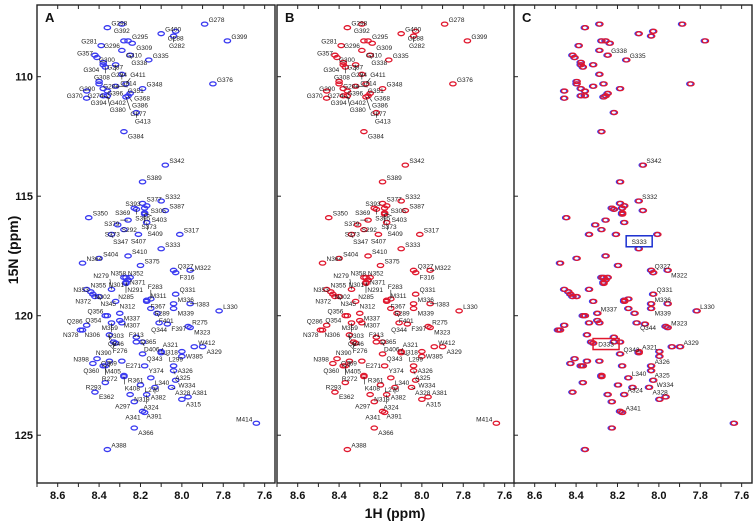  Describe the element at coordinates (94, 388) in the screenshot. I see `peak-label: R293` at that location.